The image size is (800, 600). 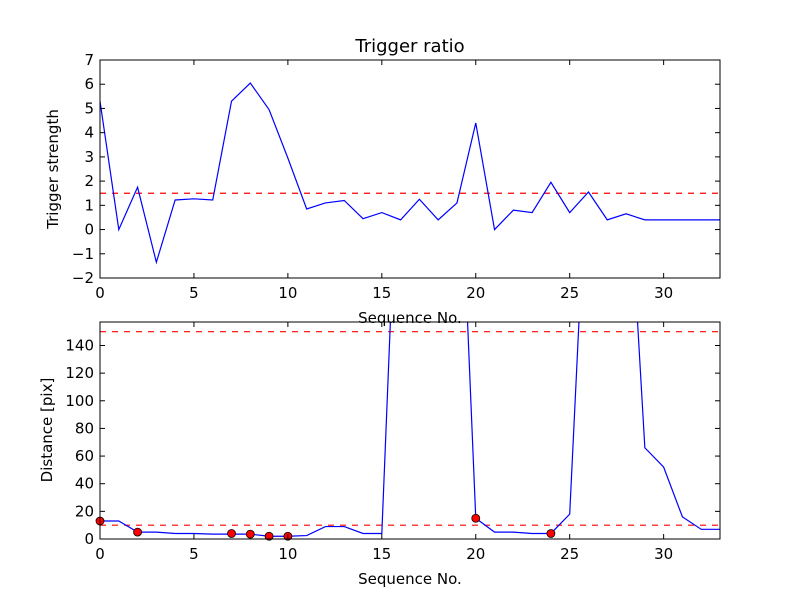 What do you see at coordinates (84, 484) in the screenshot?
I see `y-tick-label: 40` at bounding box center [84, 484].